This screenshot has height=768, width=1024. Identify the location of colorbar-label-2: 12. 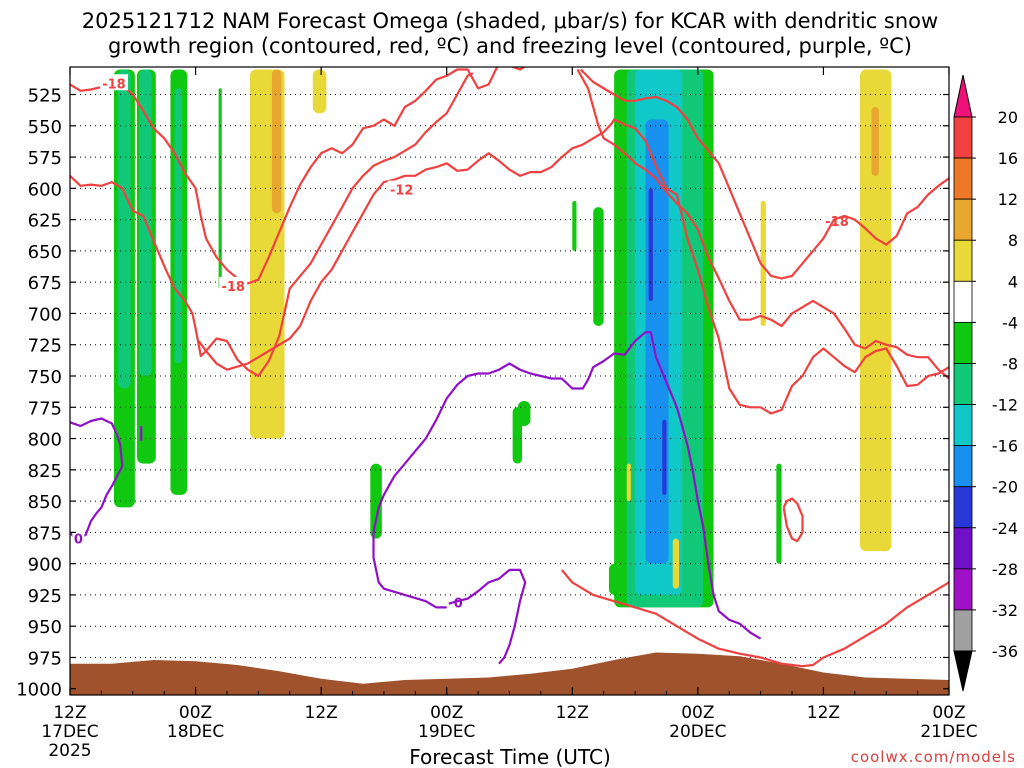
(1008, 199).